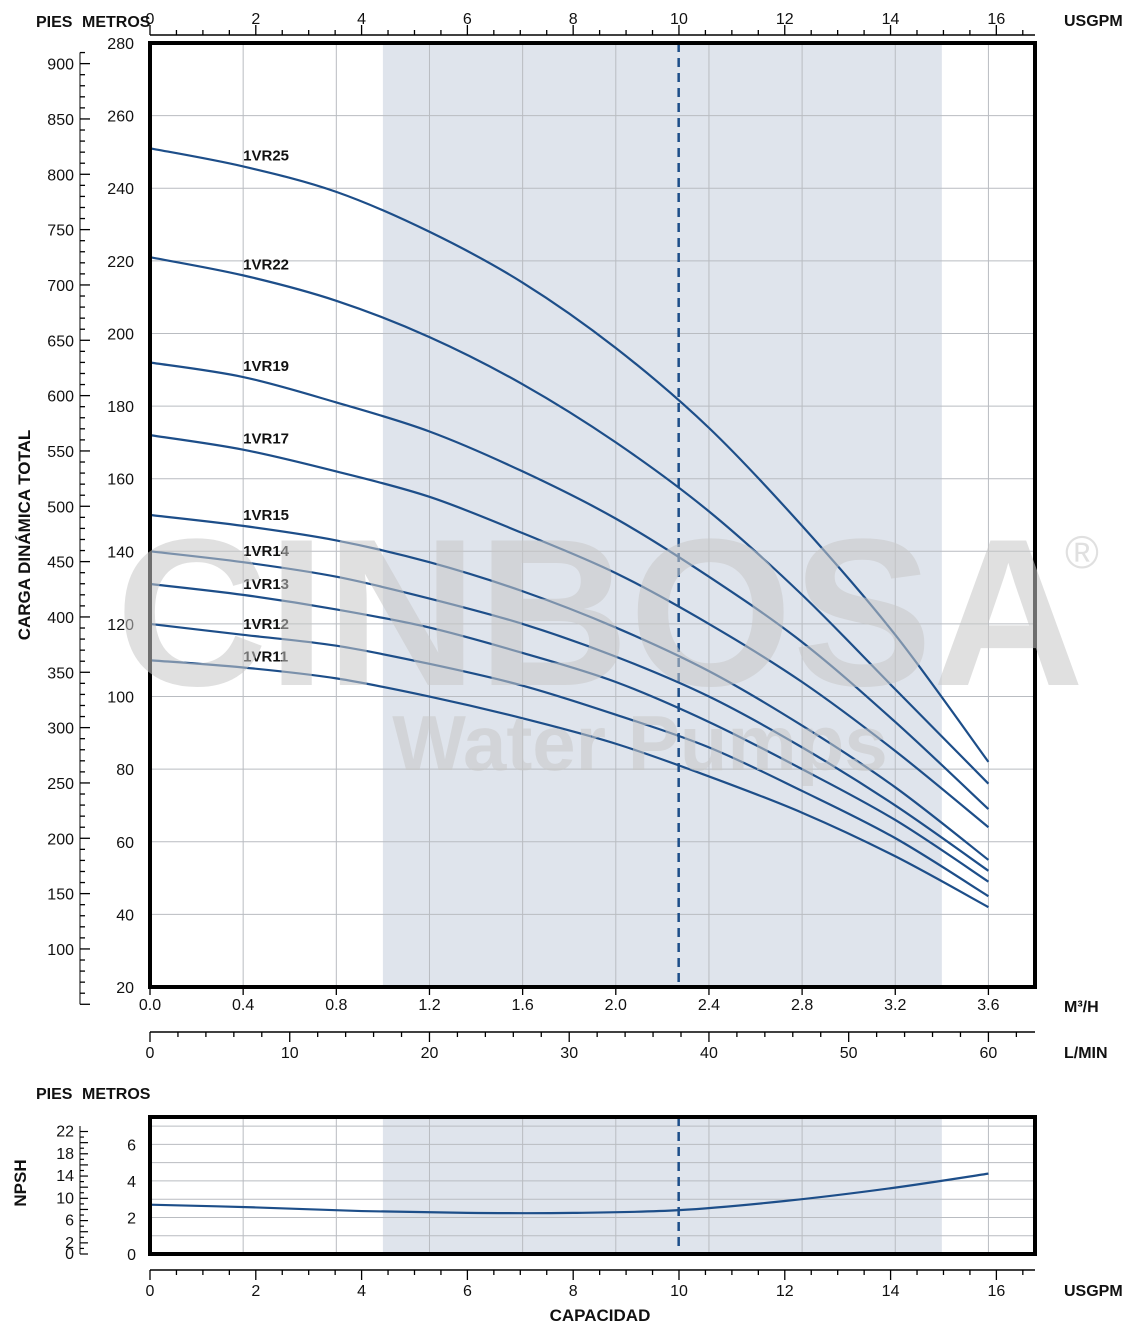  What do you see at coordinates (131, 1182) in the screenshot?
I see `npsh-metros-tick-label: 4` at bounding box center [131, 1182].